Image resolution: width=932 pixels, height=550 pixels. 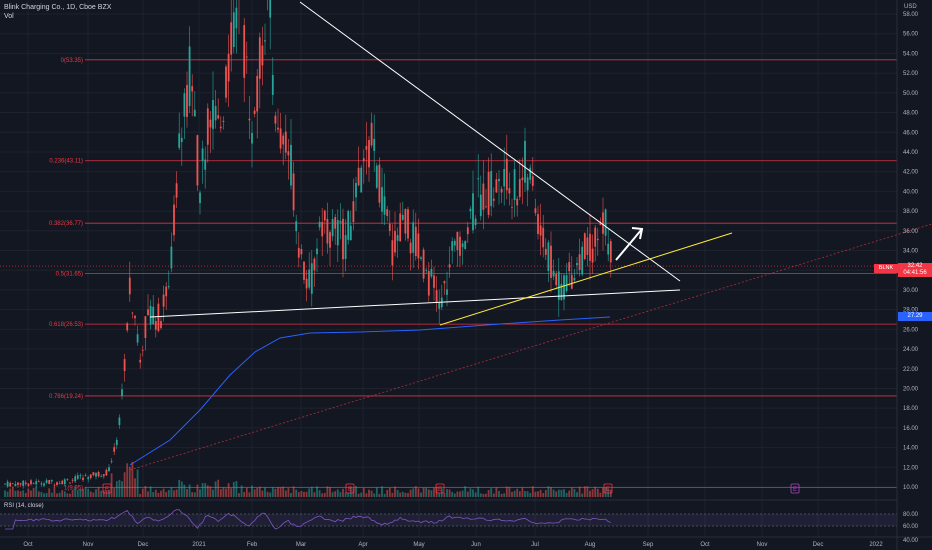 I want to click on volume-label: Vol, so click(x=9, y=16).